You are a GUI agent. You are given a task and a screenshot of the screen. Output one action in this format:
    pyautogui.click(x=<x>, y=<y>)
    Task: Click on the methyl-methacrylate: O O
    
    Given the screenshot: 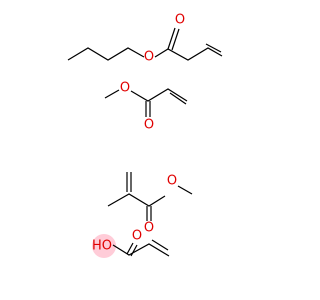 What is the action you would take?
    pyautogui.click(x=150, y=204)
    